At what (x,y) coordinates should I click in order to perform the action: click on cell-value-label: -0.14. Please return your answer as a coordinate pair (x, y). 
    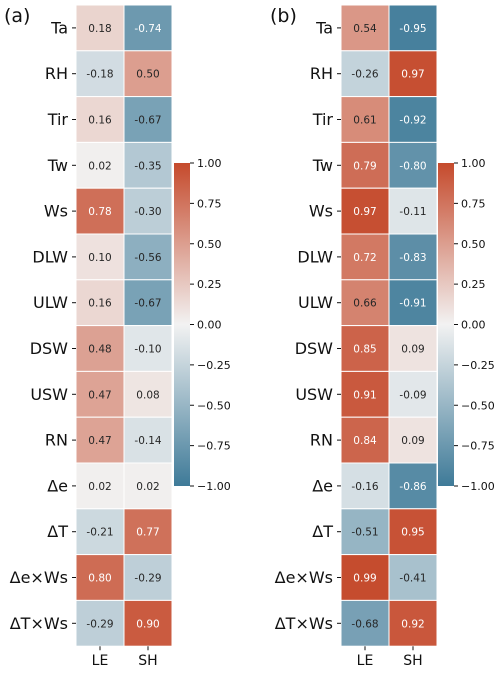
    Looking at the image, I should click on (147, 441).